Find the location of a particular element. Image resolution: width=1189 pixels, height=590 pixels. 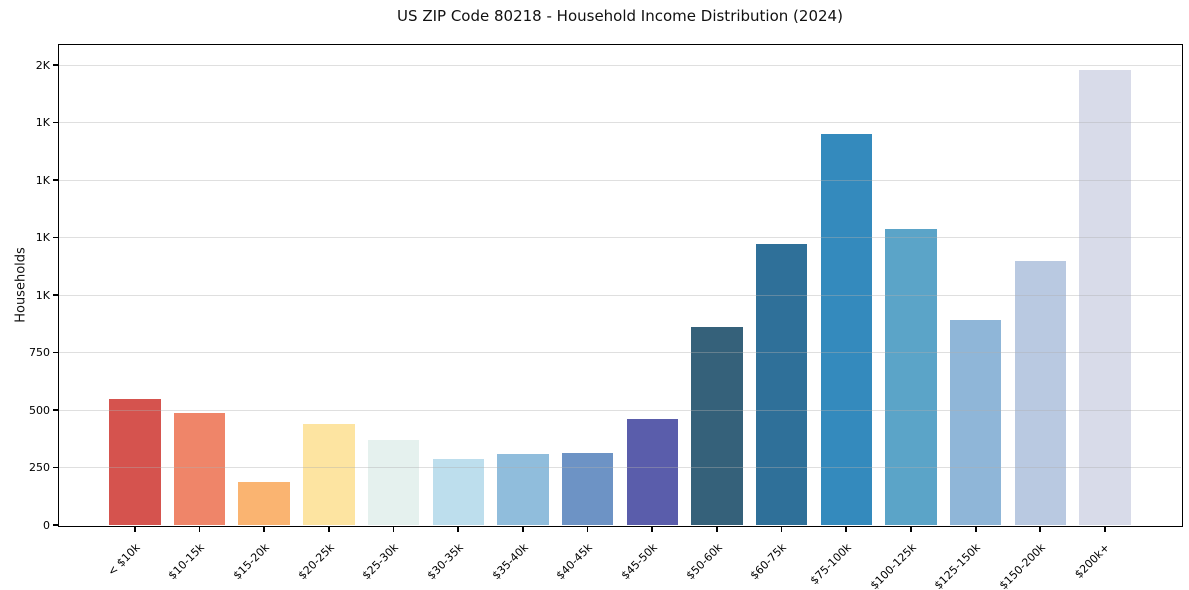

x-tick-label: $60-75k is located at coordinates (768, 561).